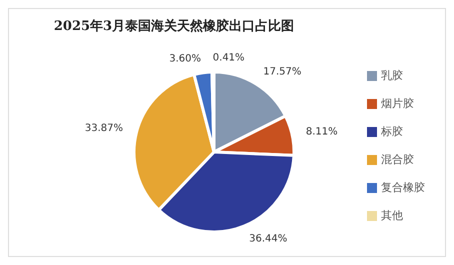 The width and height of the screenshot is (454, 265). I want to click on data-label: 3.60%, so click(185, 58).